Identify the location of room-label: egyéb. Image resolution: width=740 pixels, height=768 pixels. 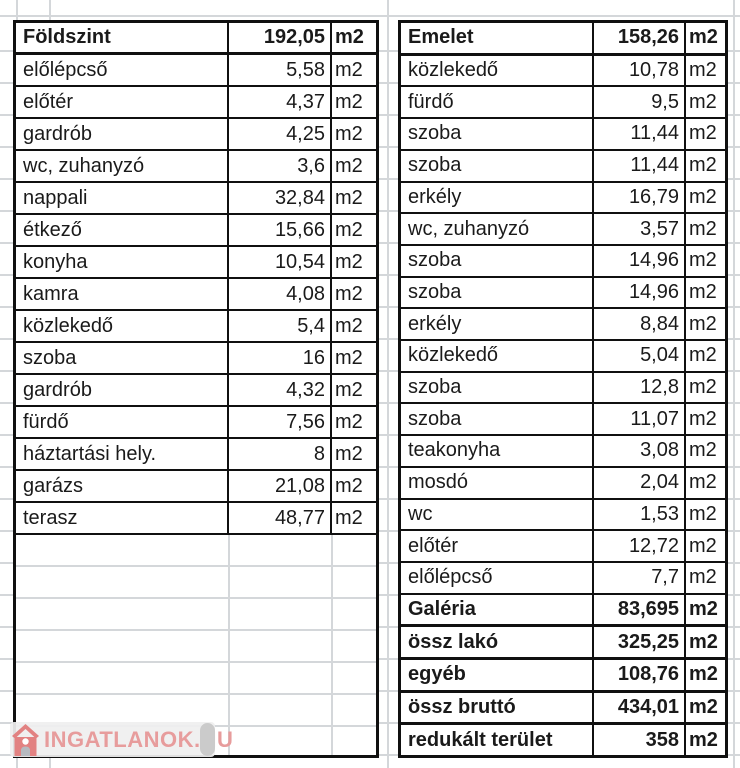
(437, 674).